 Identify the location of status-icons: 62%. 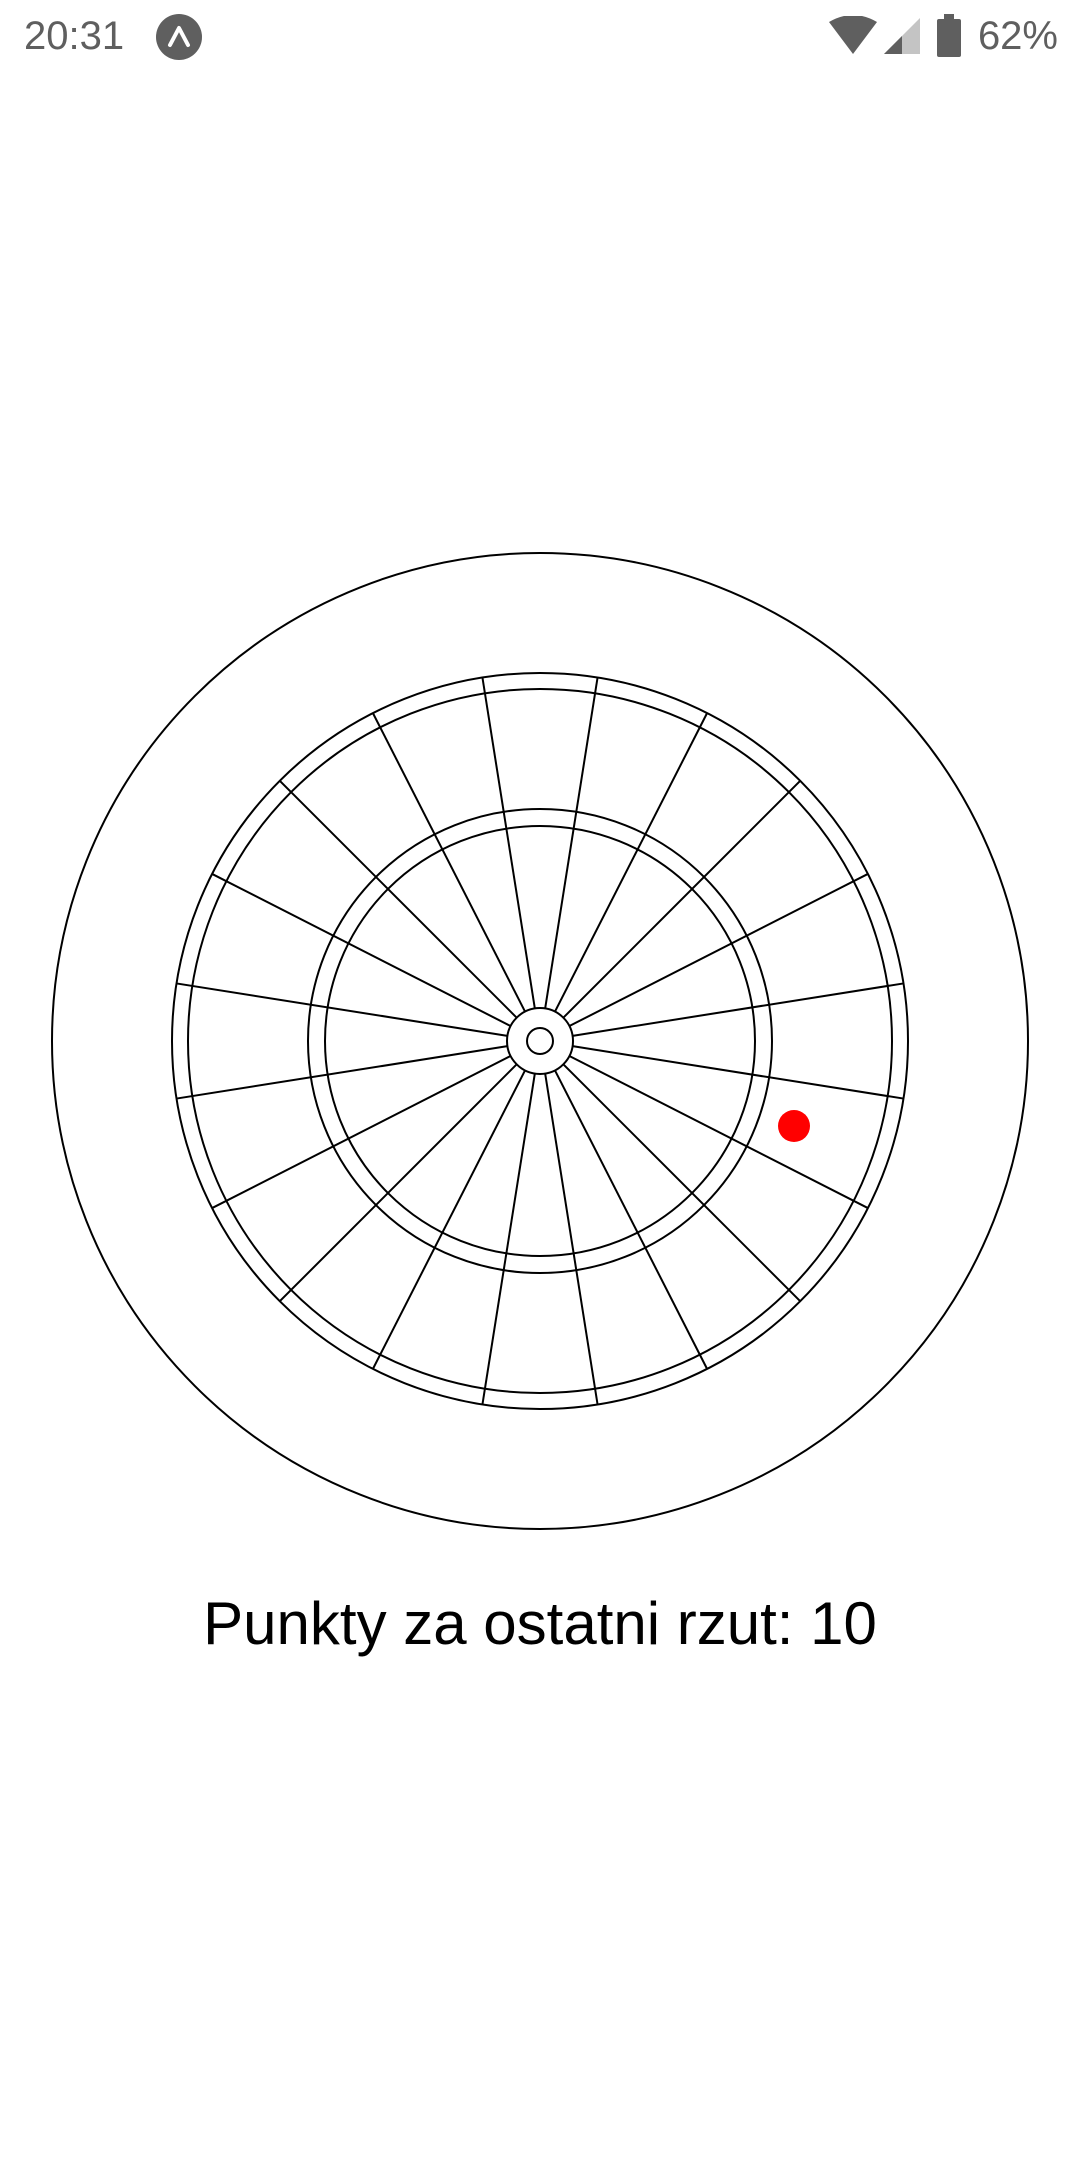
(943, 36).